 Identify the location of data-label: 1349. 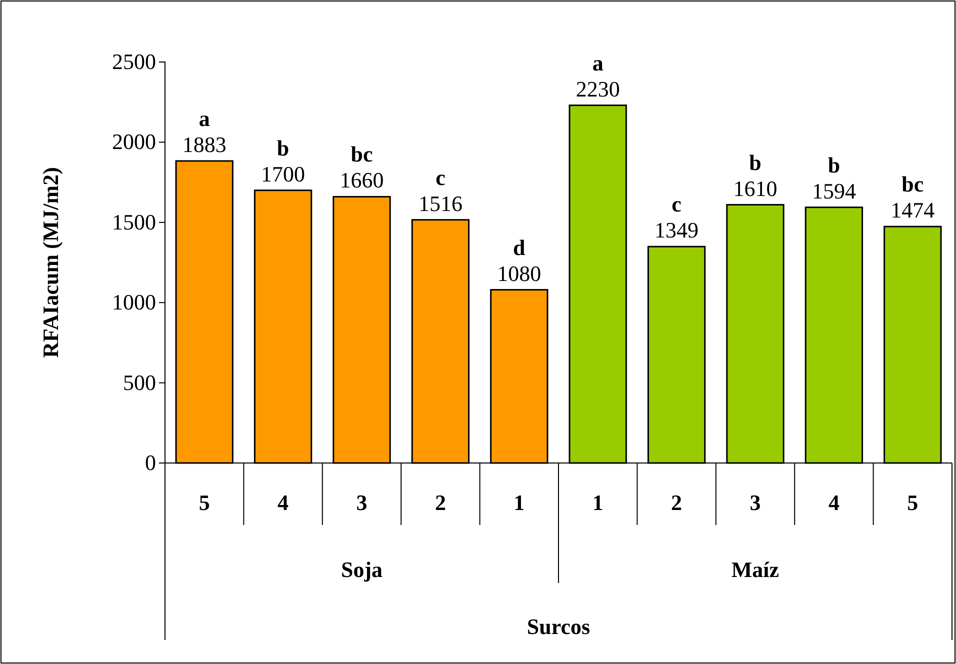
(676, 230).